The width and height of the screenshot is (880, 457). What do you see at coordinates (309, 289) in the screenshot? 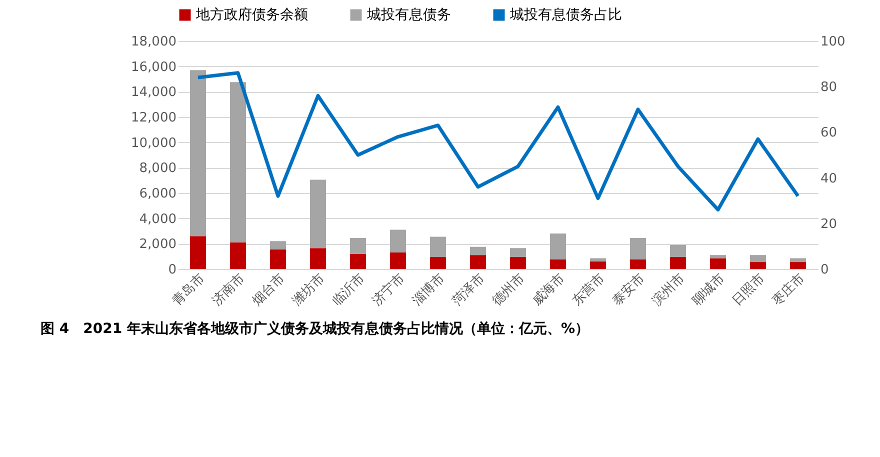
I see `x-tick-label: 潍坊市` at bounding box center [309, 289].